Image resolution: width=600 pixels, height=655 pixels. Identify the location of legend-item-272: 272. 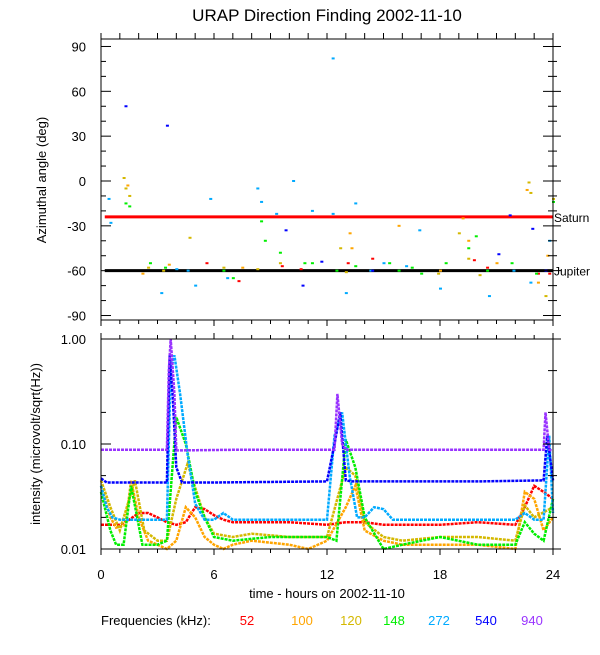
(439, 620).